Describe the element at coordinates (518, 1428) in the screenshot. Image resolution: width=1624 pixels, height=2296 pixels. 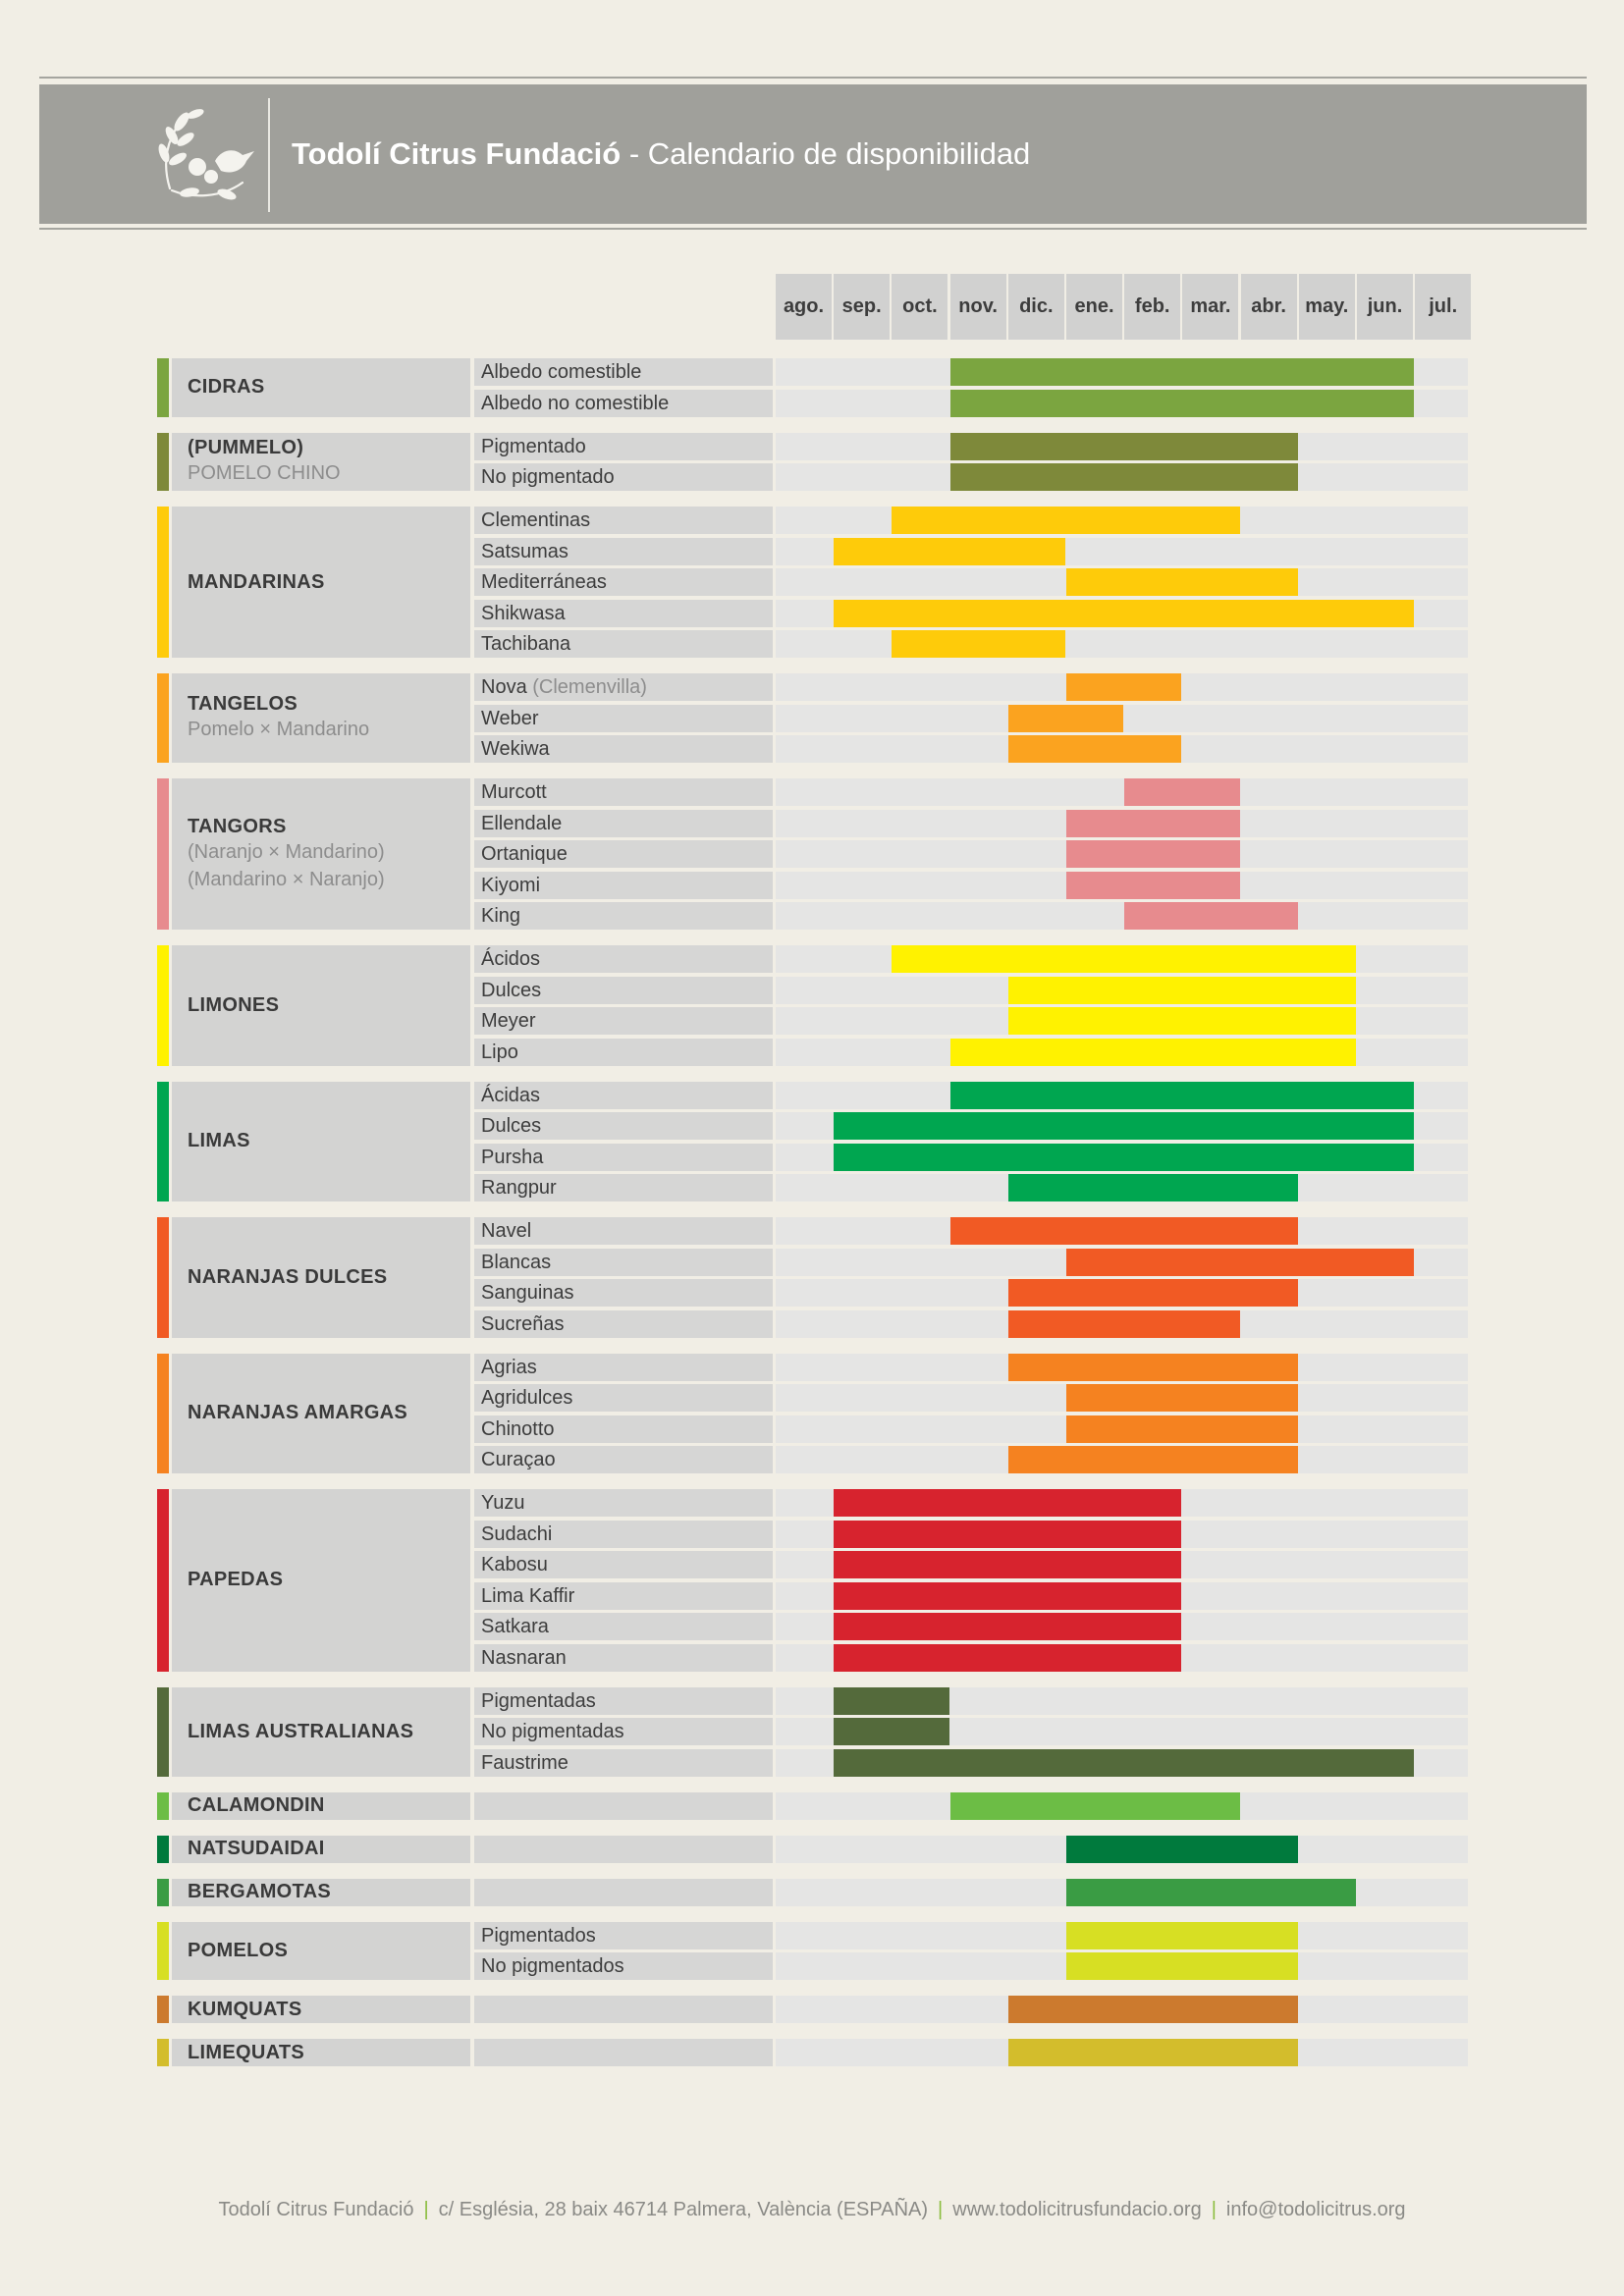
I see `variety-label: Chinotto` at that location.